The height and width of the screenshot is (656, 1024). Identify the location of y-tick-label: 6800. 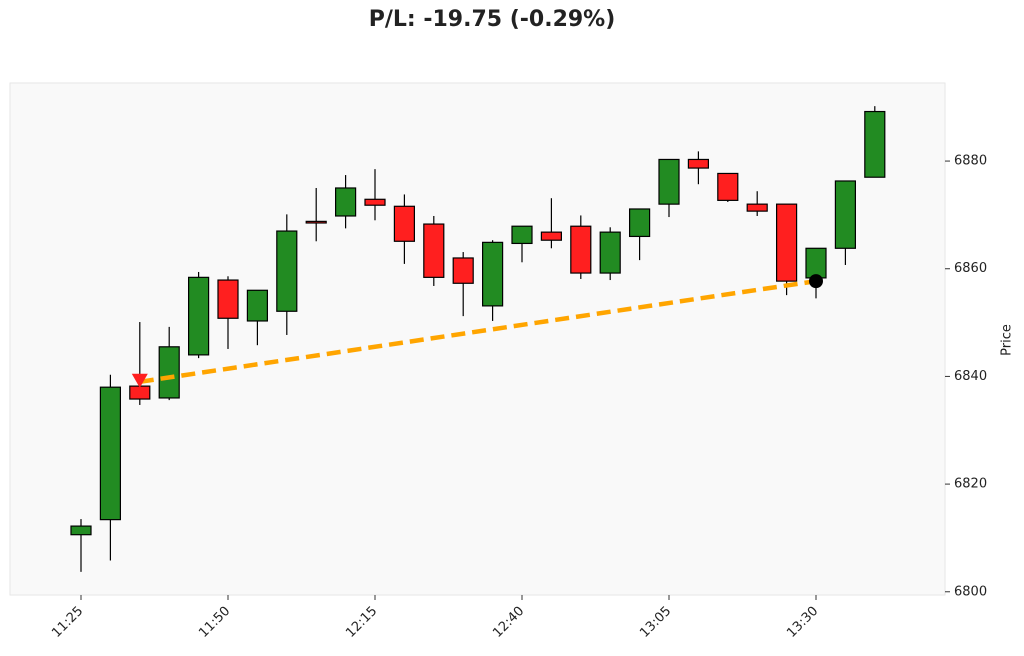
(970, 591).